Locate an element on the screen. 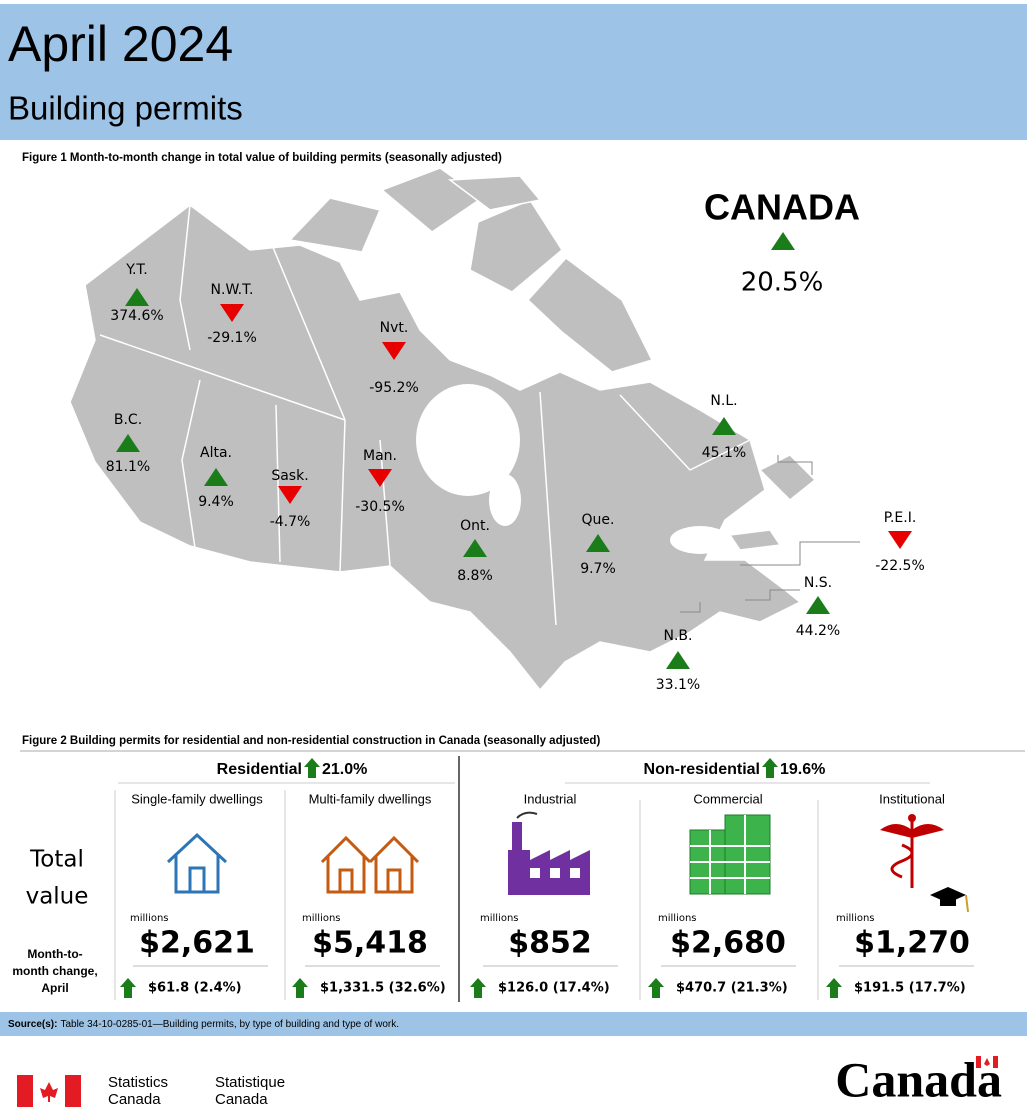 This screenshot has height=1120, width=1027. region-label: Y.T. is located at coordinates (136, 270).